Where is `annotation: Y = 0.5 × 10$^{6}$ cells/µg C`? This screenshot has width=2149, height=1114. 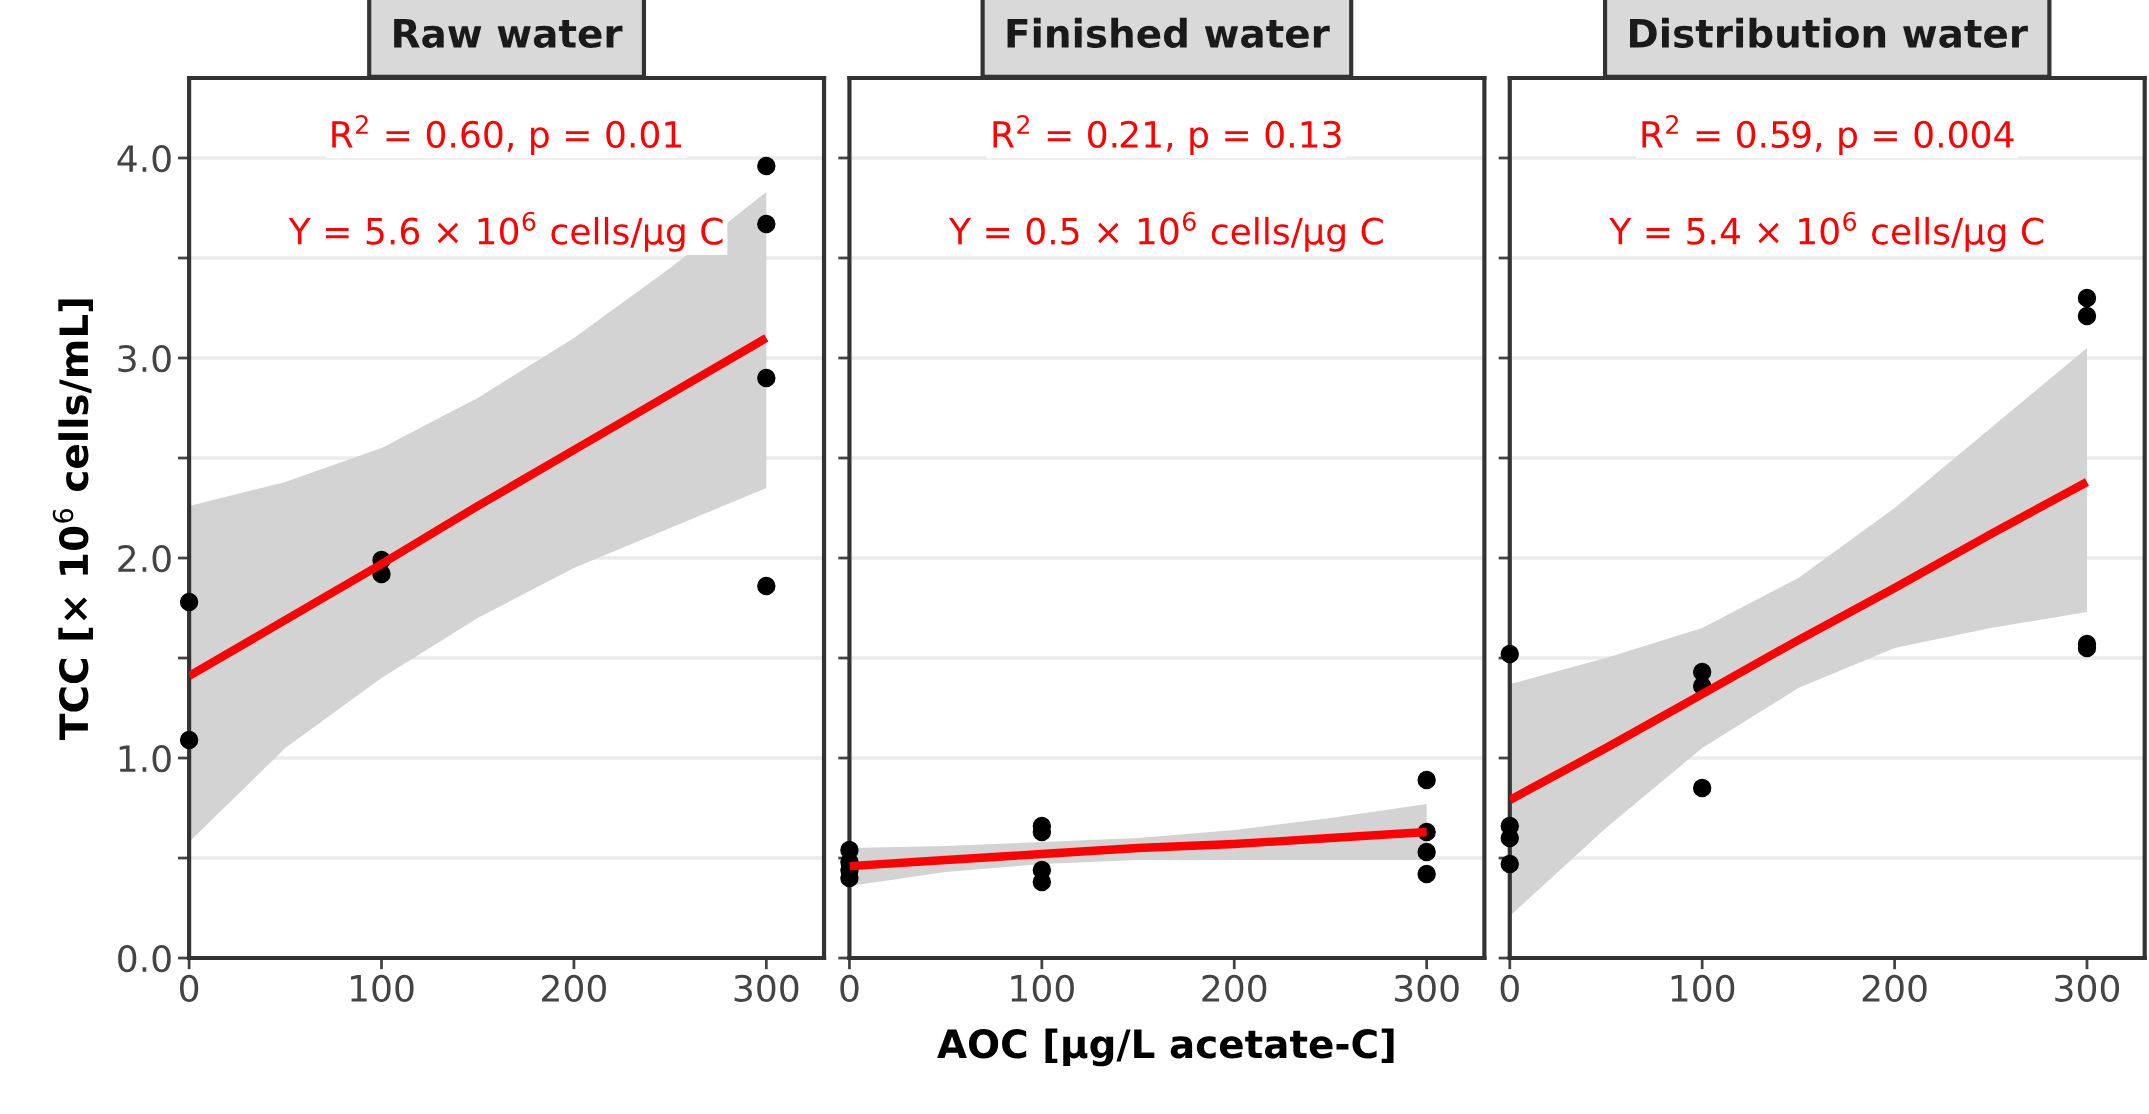
annotation: Y = 0.5 × 10$^{6}$ cells/µg C is located at coordinates (1165, 231).